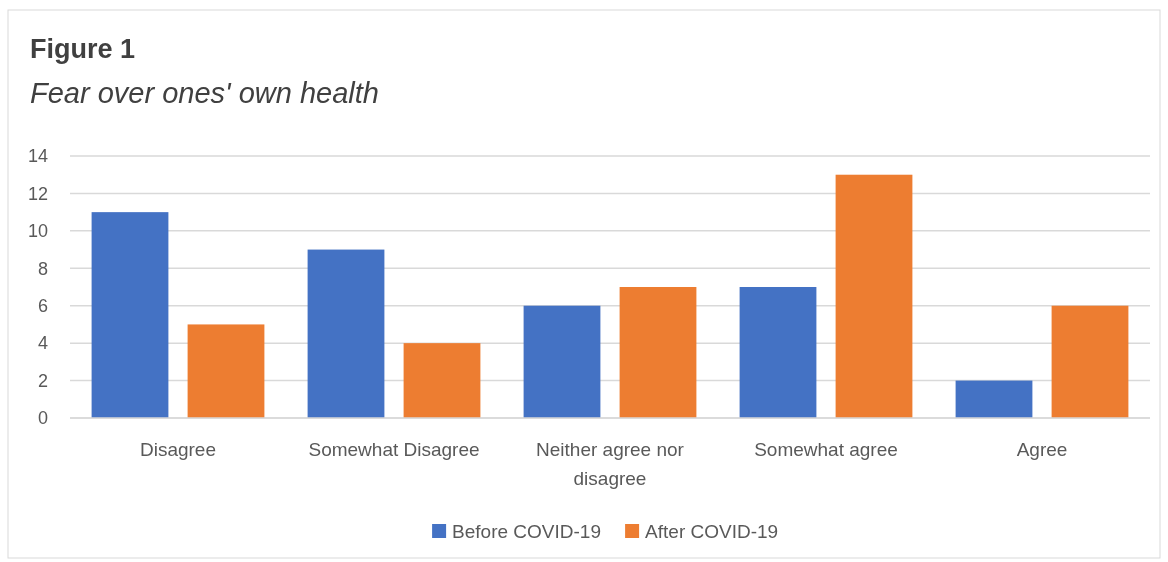  What do you see at coordinates (42, 380) in the screenshot?
I see `y-tick-label: 2` at bounding box center [42, 380].